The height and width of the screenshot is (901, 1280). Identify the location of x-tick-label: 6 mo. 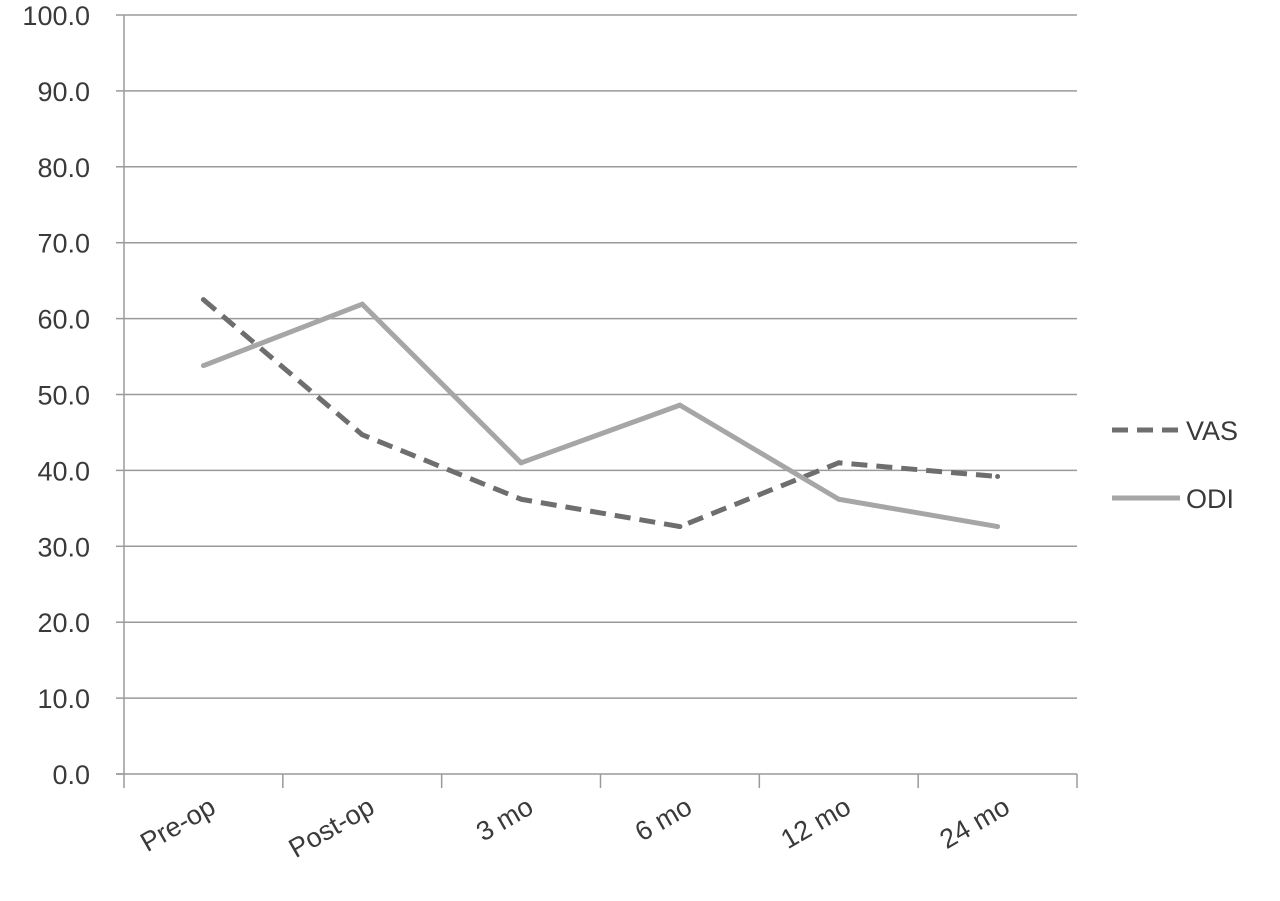
(663, 819).